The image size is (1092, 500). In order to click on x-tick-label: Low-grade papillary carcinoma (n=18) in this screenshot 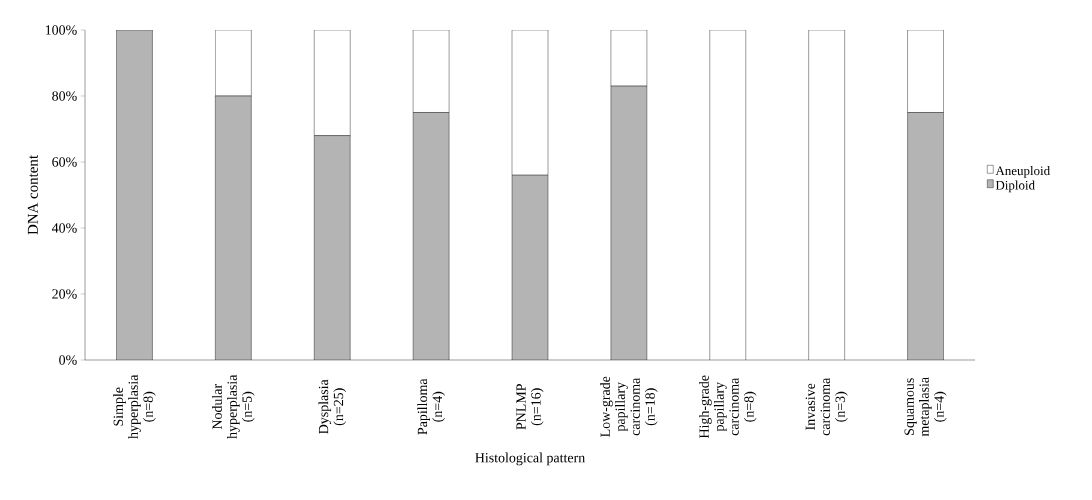, I will do `click(629, 406)`.